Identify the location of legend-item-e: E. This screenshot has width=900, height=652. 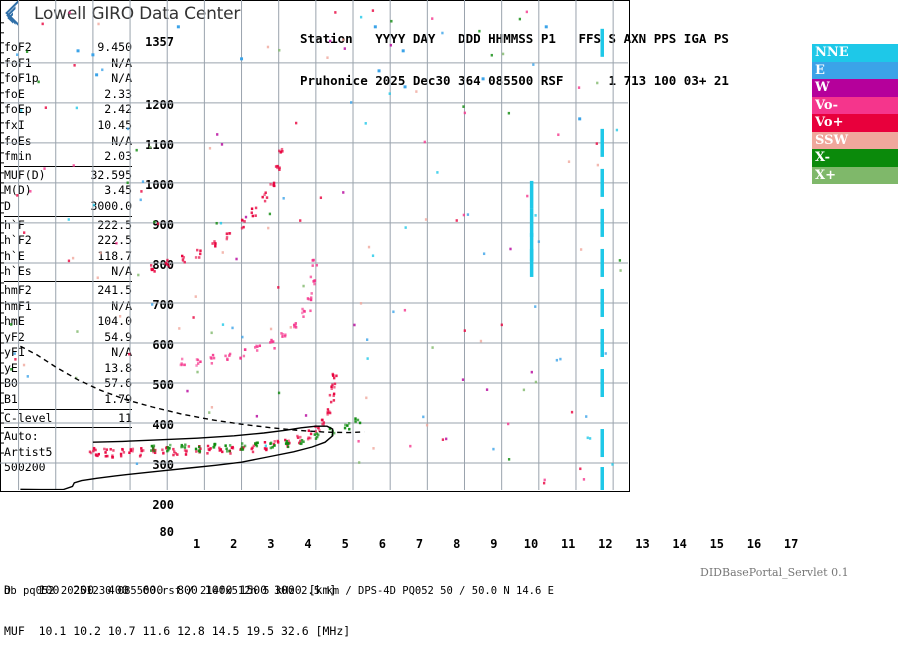
(855, 70).